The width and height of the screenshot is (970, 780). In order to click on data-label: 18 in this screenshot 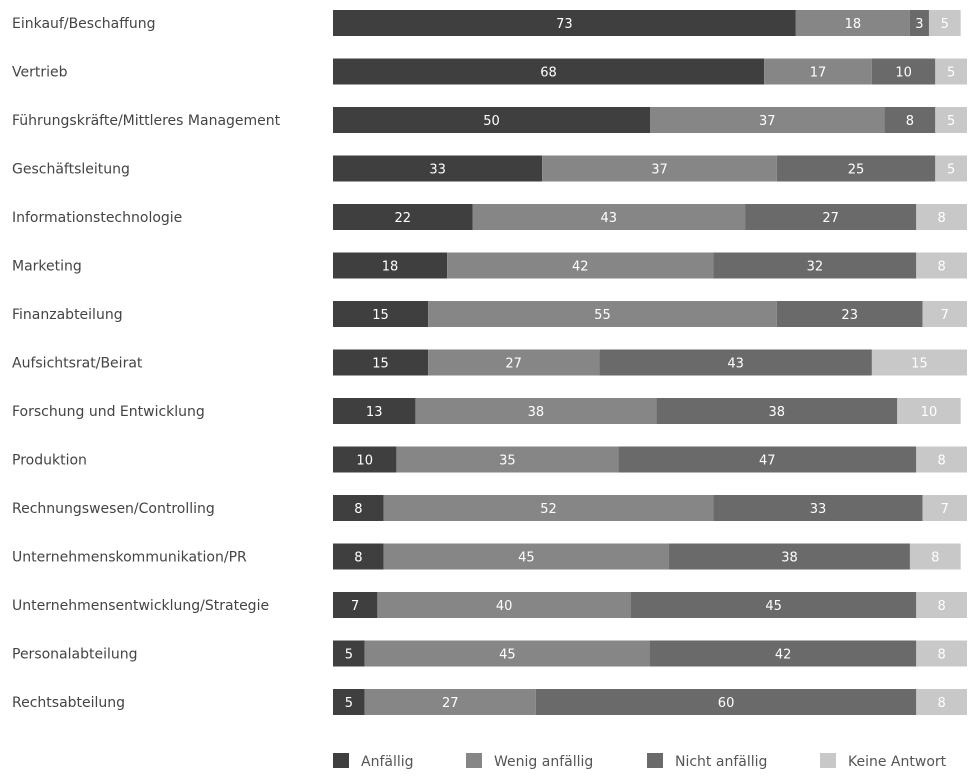, I will do `click(853, 24)`.